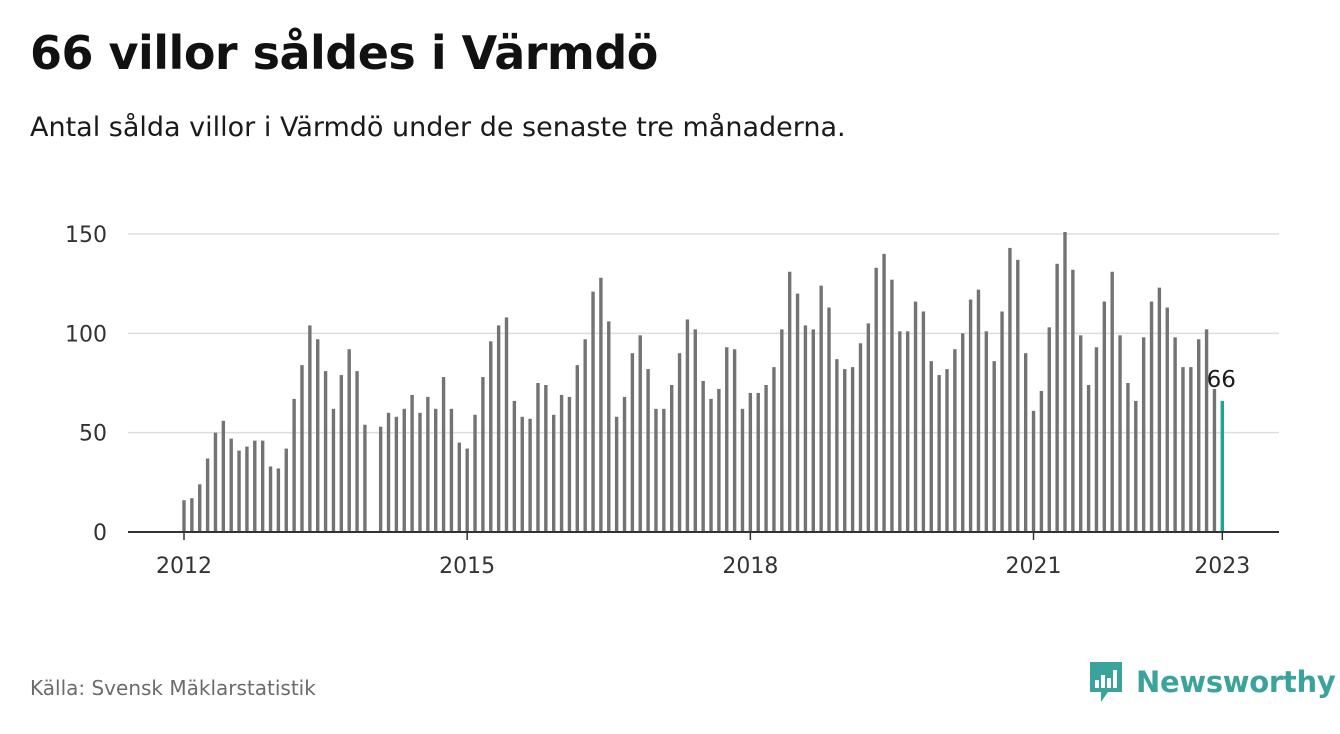 The height and width of the screenshot is (734, 1340). Describe the element at coordinates (93, 434) in the screenshot. I see `y-tick-label: 50` at that location.